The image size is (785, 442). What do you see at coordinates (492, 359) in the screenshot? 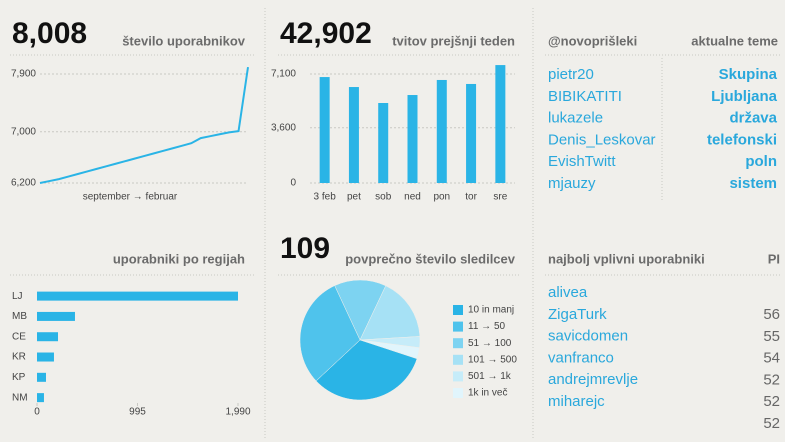
I see `legend-label: 101 → 500` at bounding box center [492, 359].